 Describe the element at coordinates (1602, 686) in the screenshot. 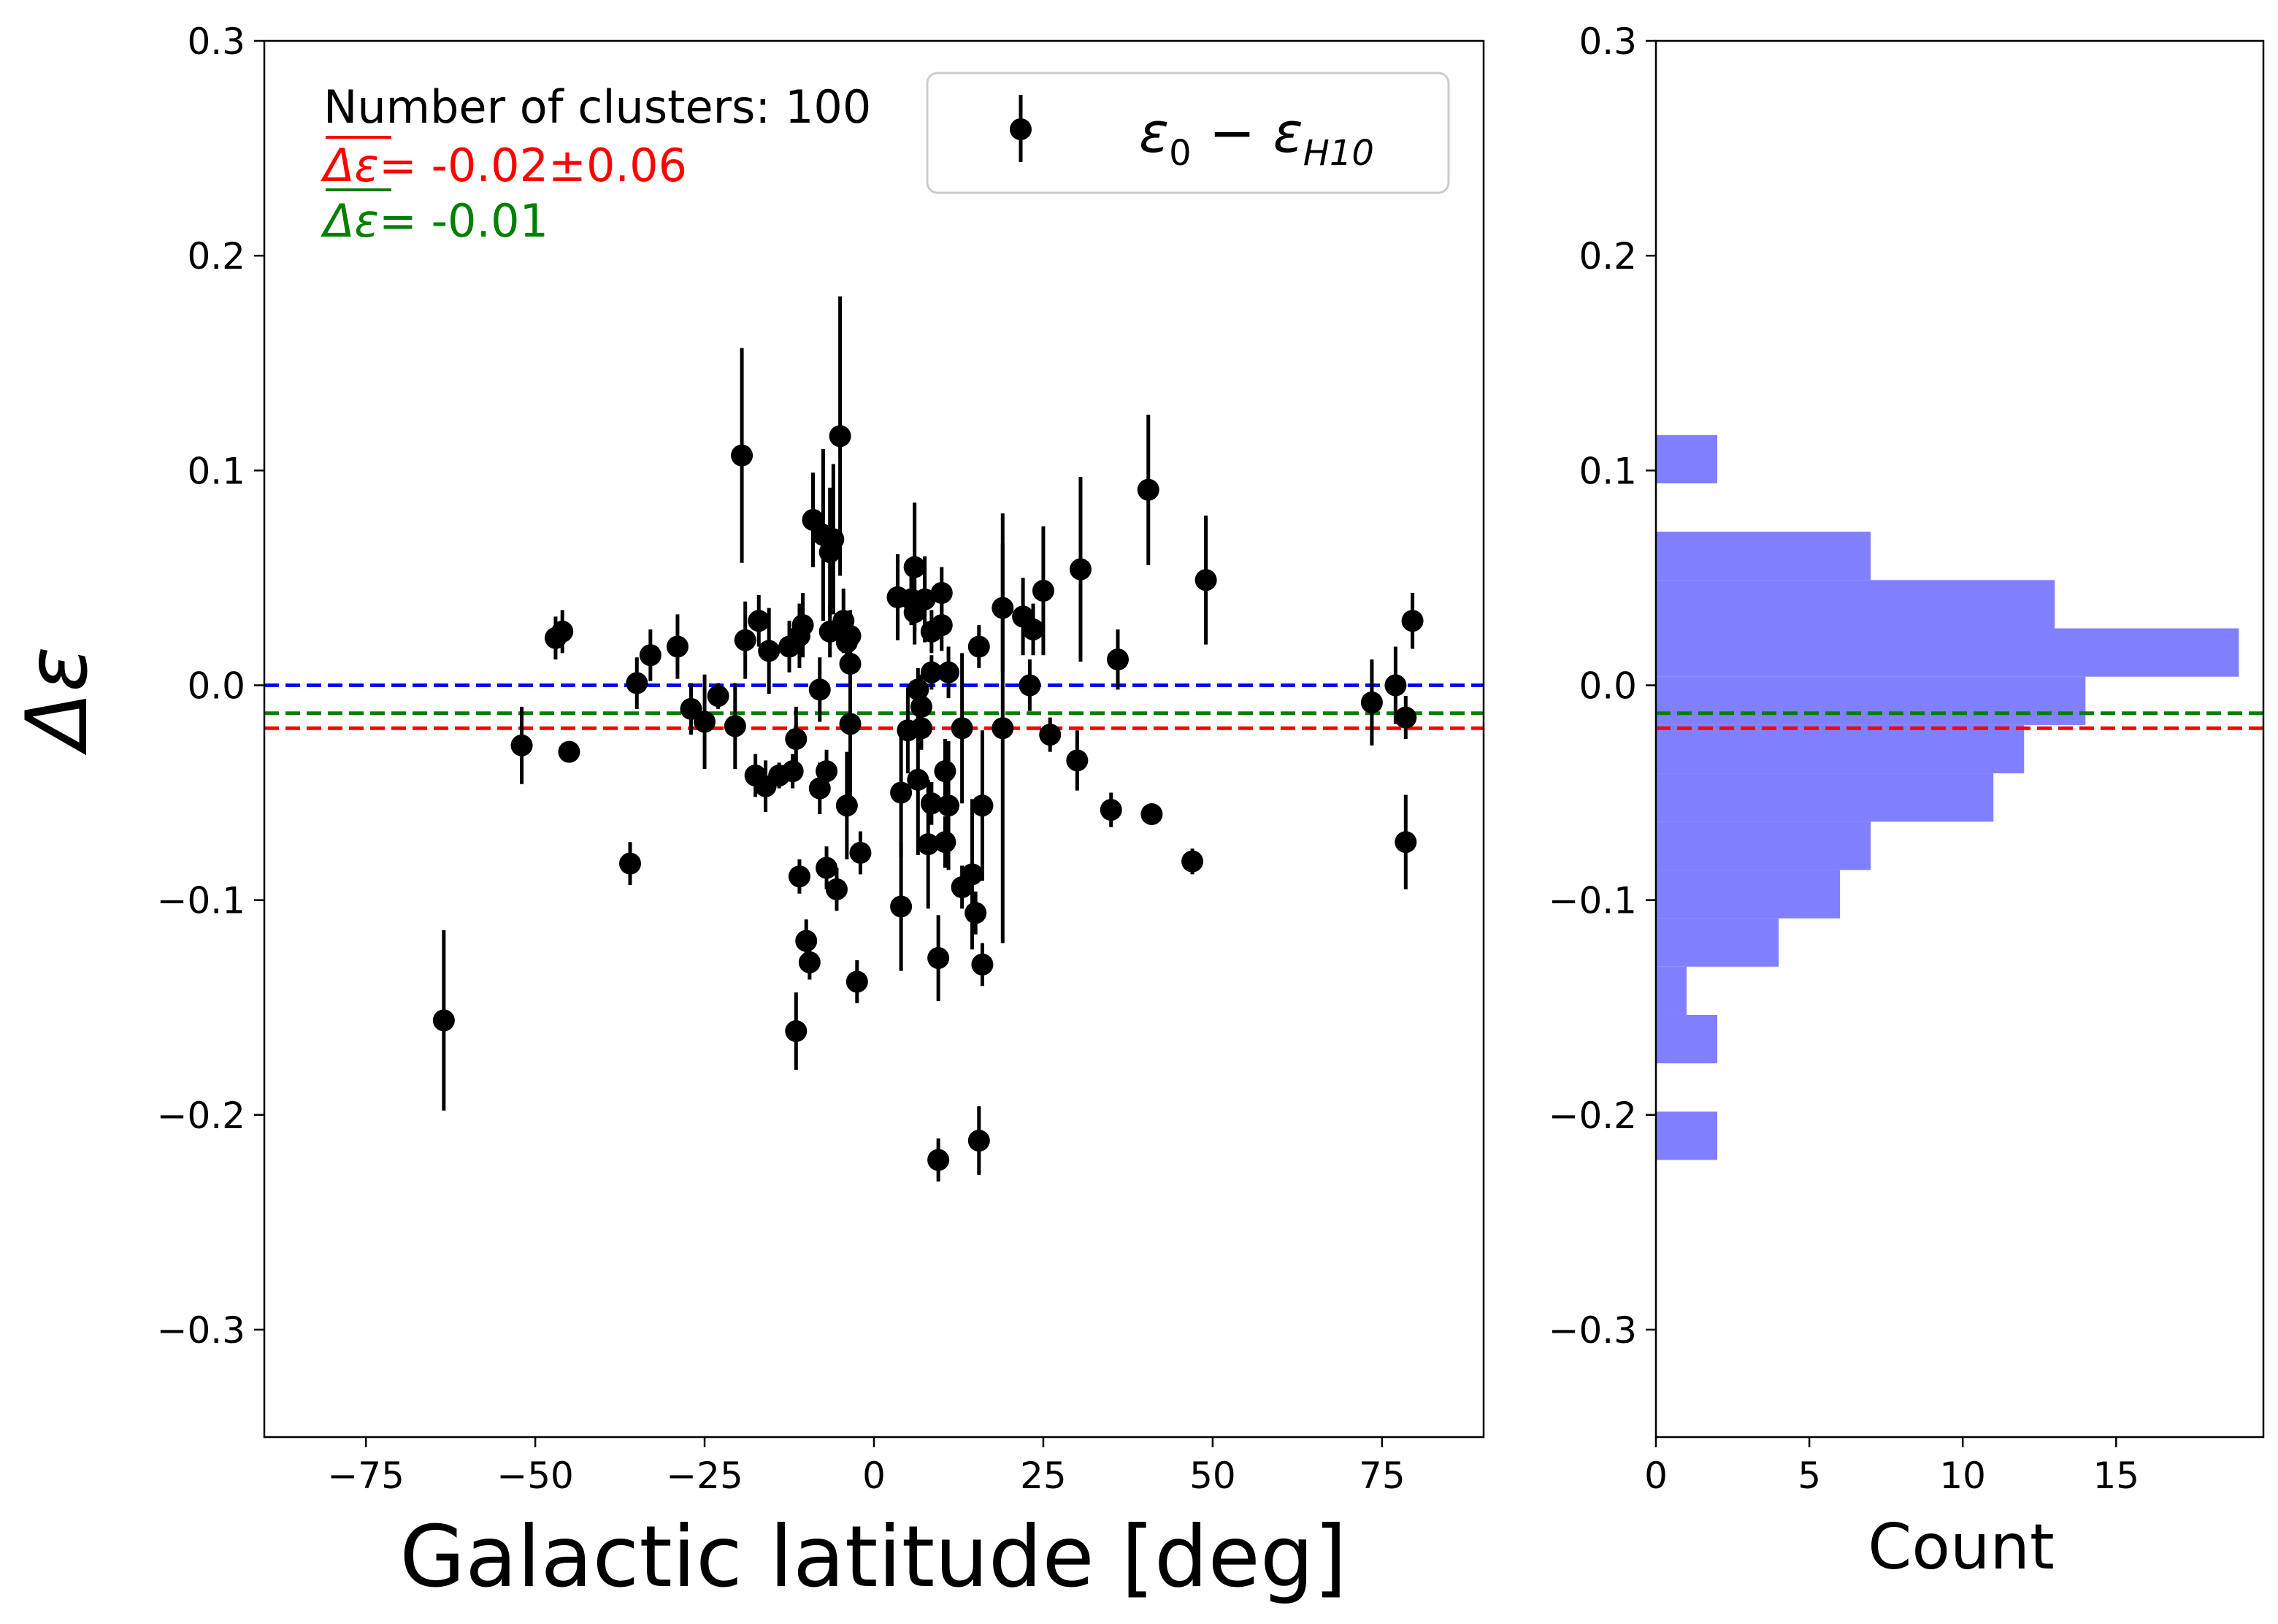

I see `histogram-y-ticks: −0.3 −0.2 −0.1 0.0 0.1 0.2 0.3` at that location.